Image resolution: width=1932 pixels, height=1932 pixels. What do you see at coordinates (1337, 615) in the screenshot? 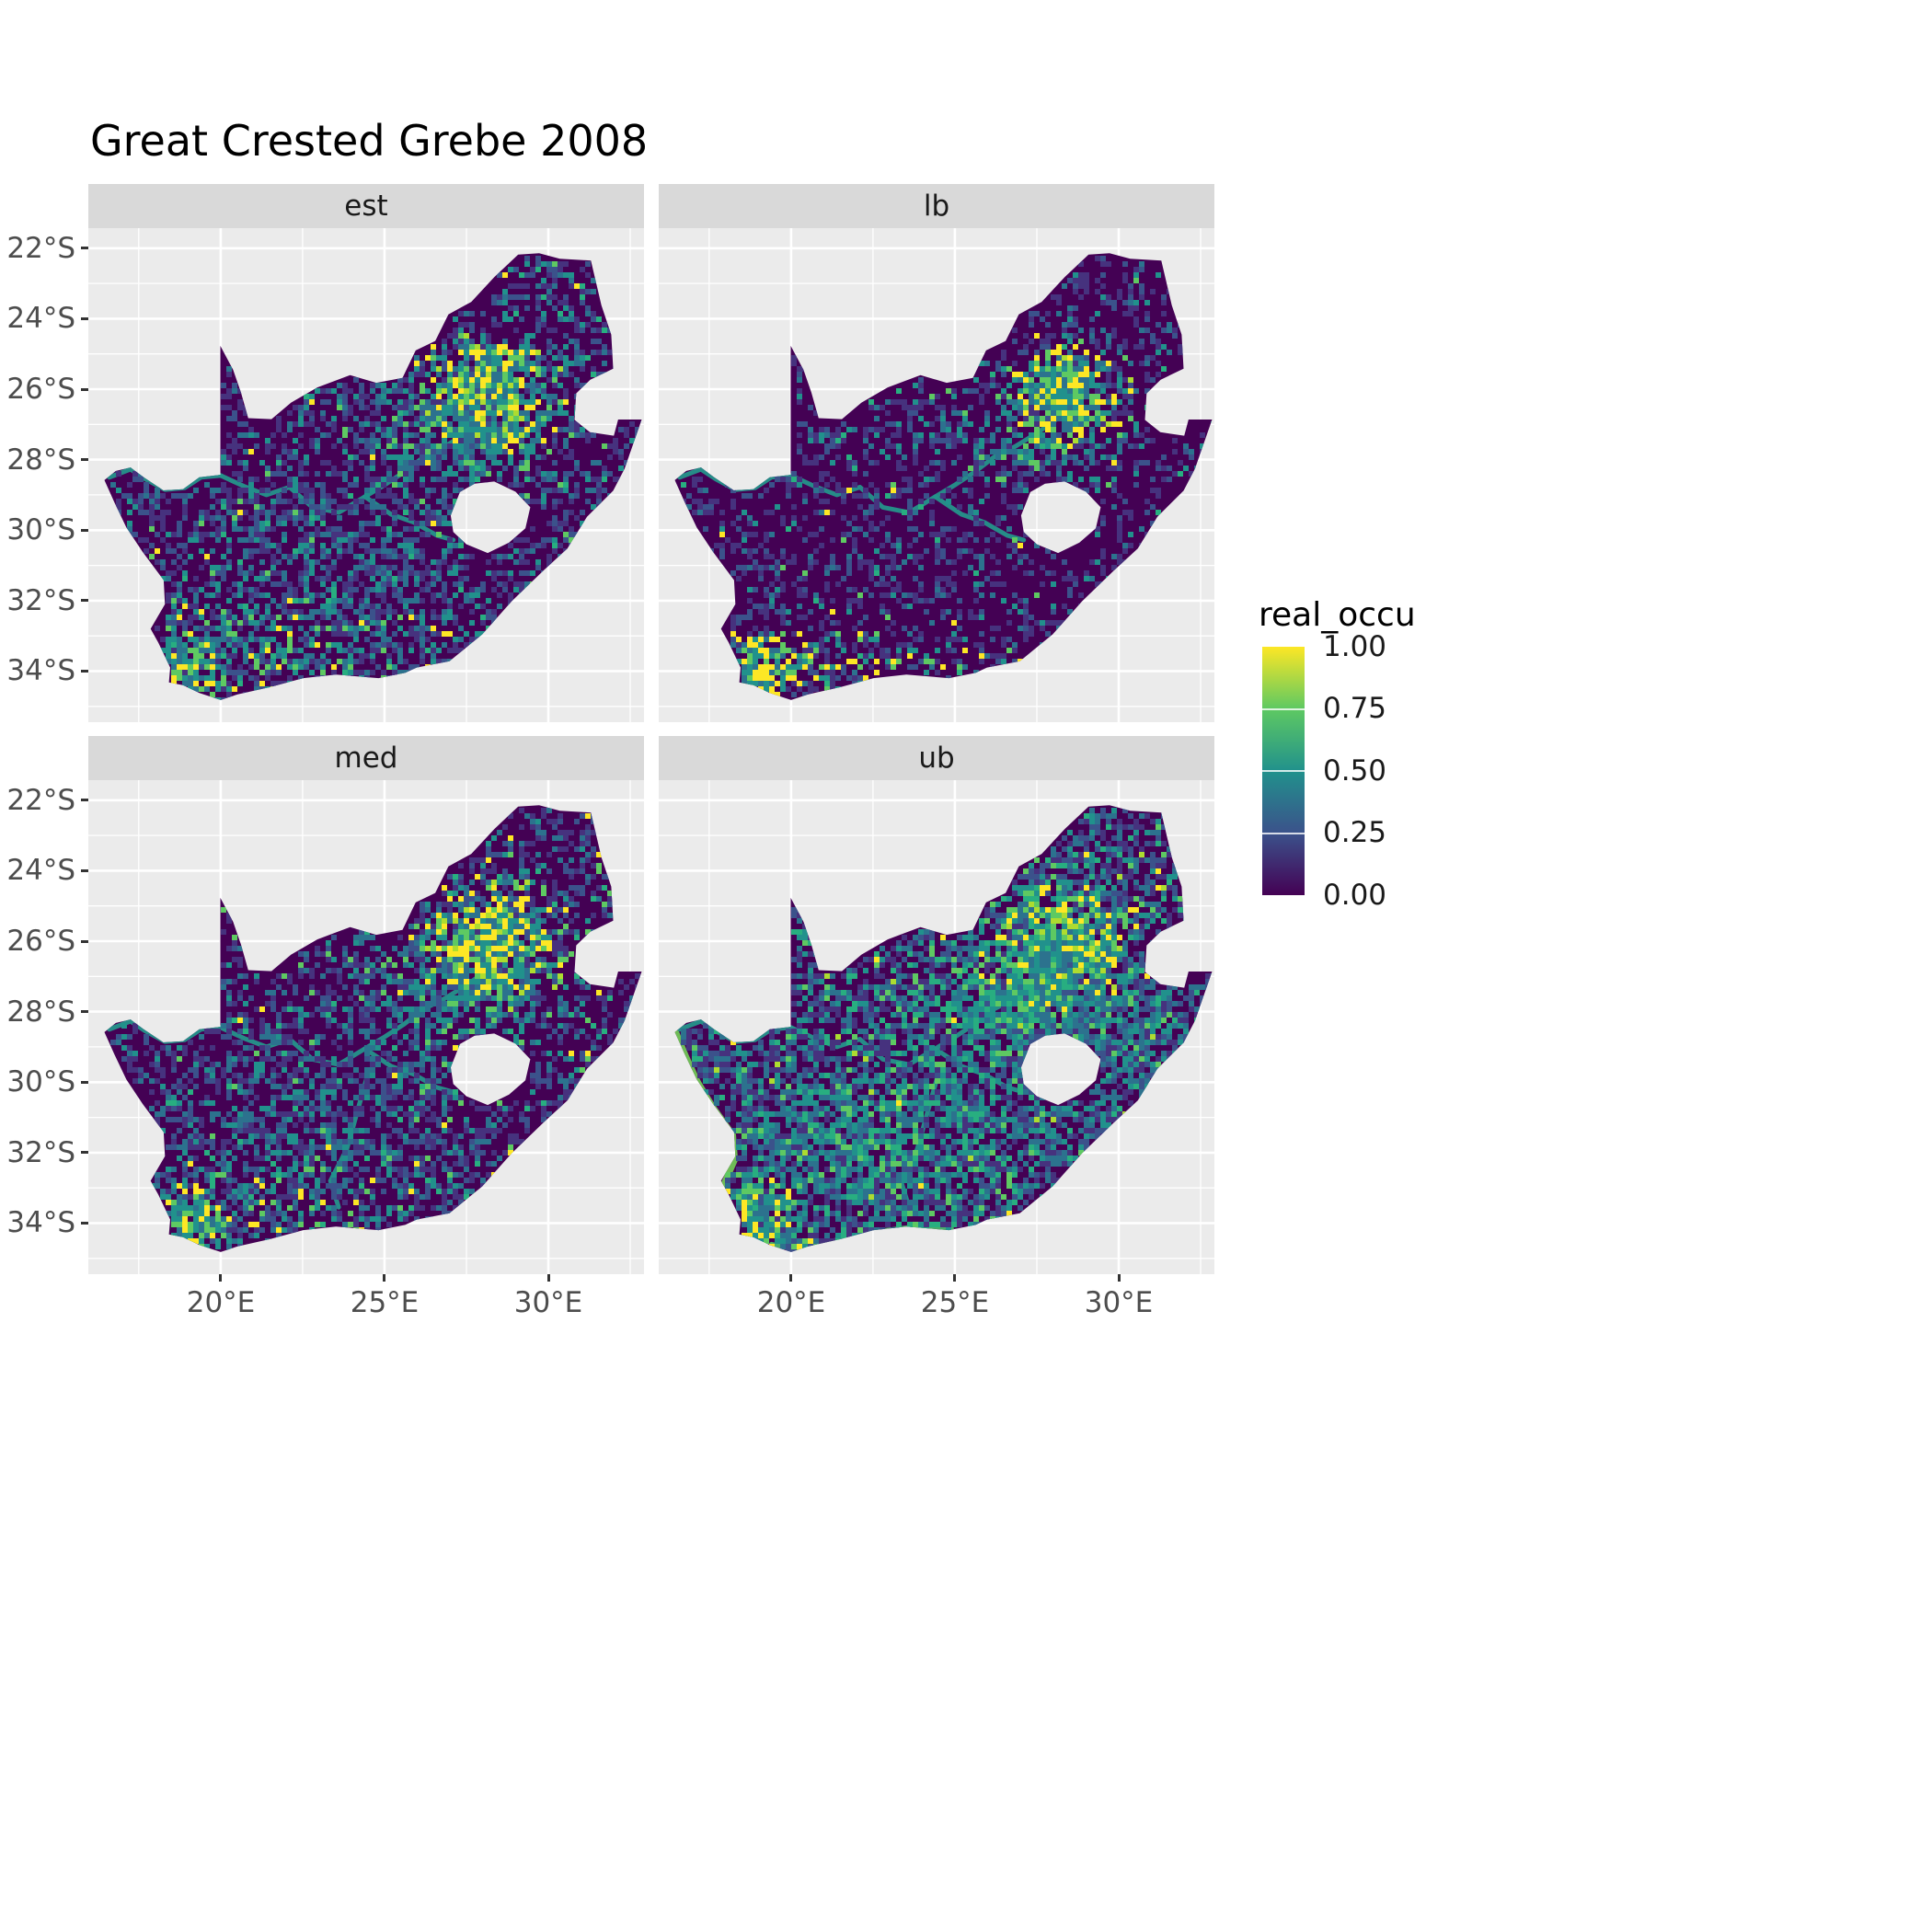
I see `legend-title: real_occu` at bounding box center [1337, 615].